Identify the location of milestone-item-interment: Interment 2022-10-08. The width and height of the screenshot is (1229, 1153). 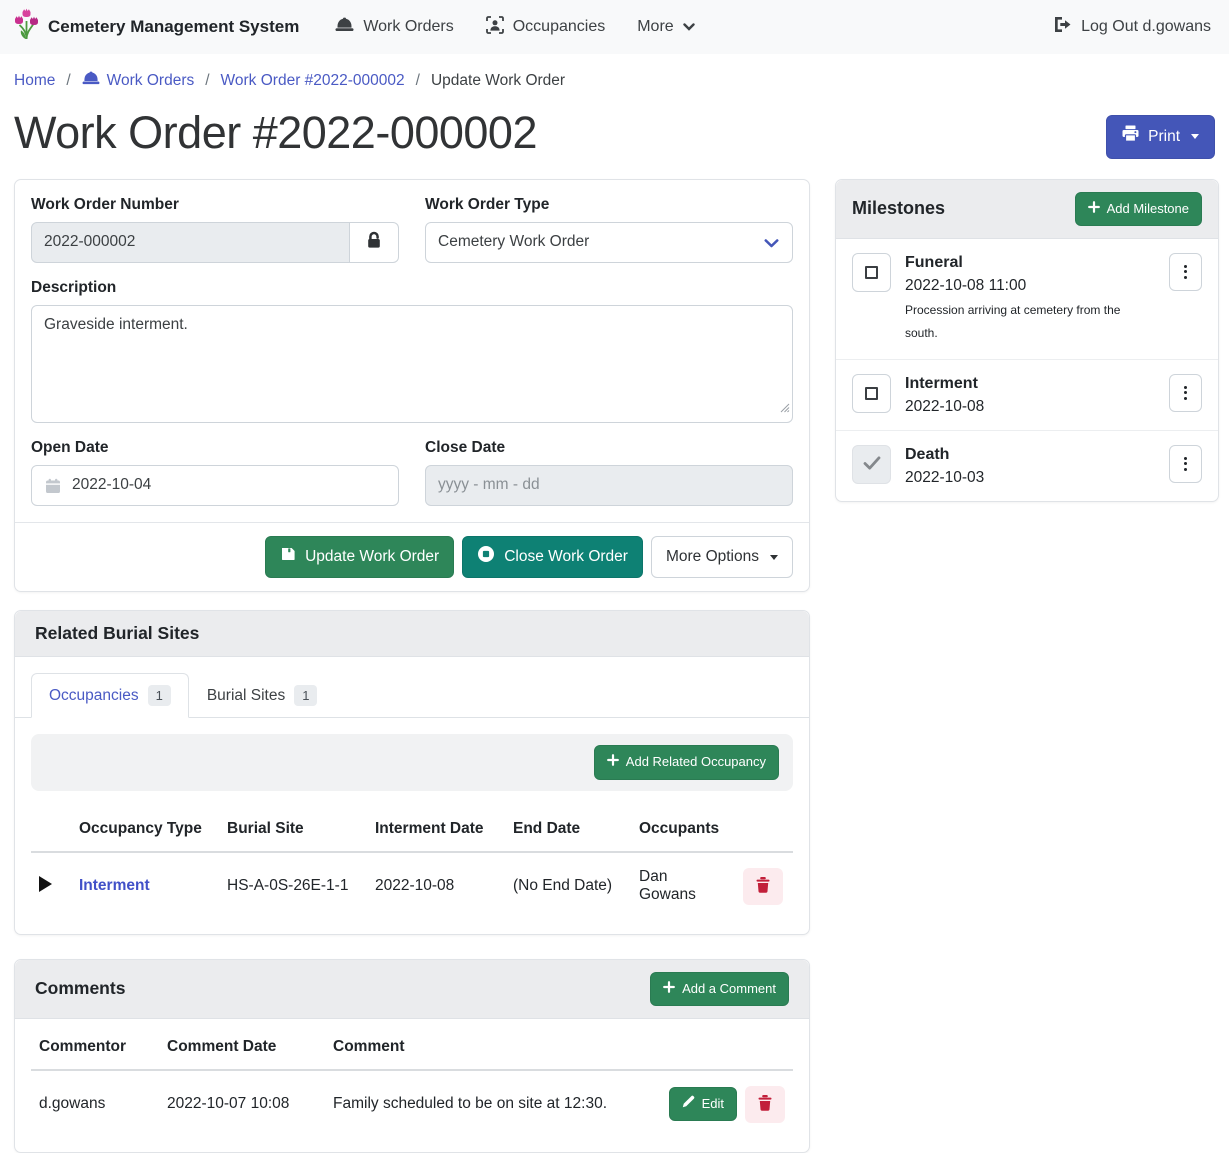
(1027, 394).